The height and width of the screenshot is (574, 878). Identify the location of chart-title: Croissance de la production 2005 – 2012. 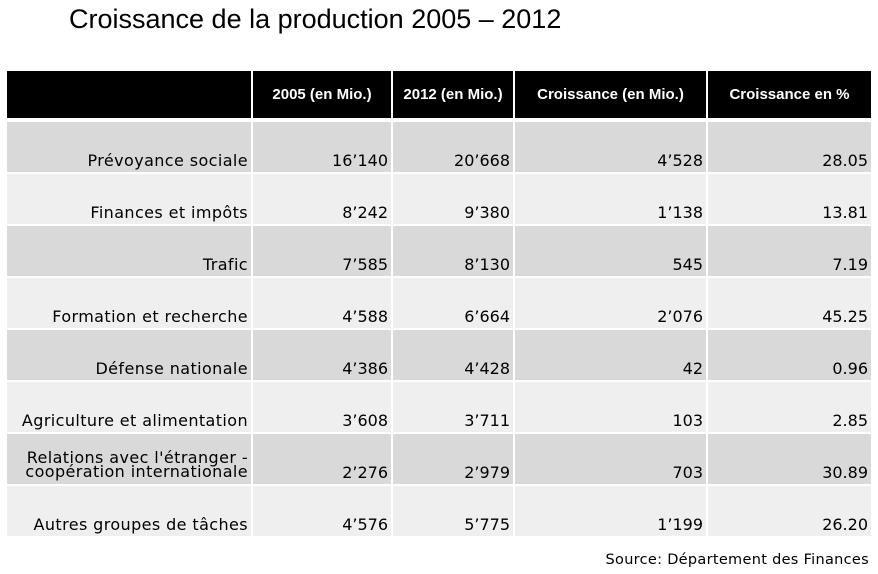
(315, 19).